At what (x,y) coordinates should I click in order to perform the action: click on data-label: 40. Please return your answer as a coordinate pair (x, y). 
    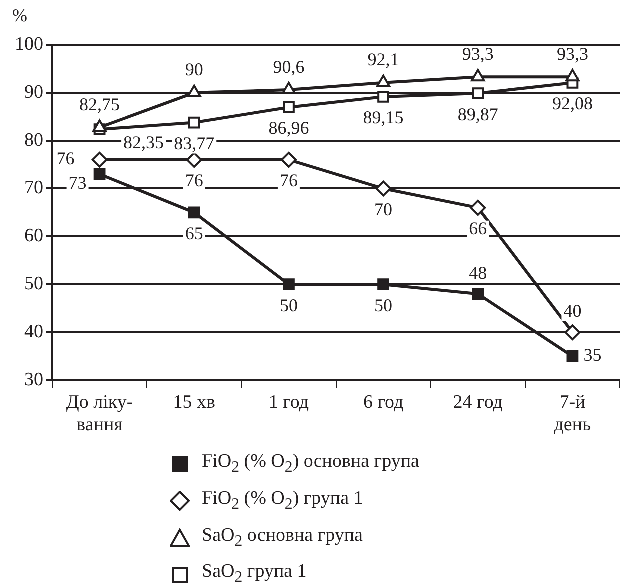
    Looking at the image, I should click on (573, 311).